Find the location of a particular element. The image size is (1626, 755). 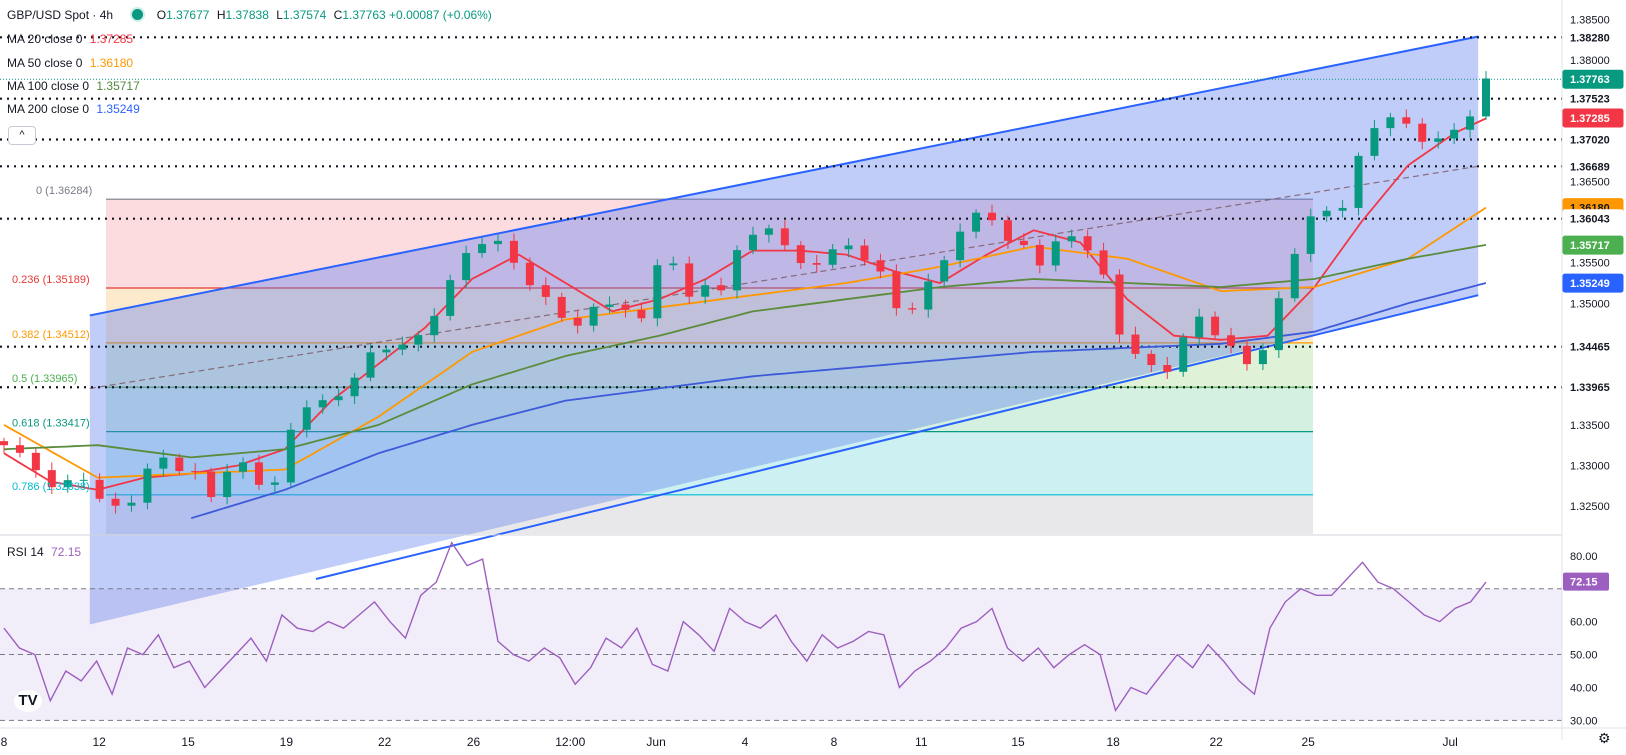

ma50-value: 1.36180 is located at coordinates (111, 63).